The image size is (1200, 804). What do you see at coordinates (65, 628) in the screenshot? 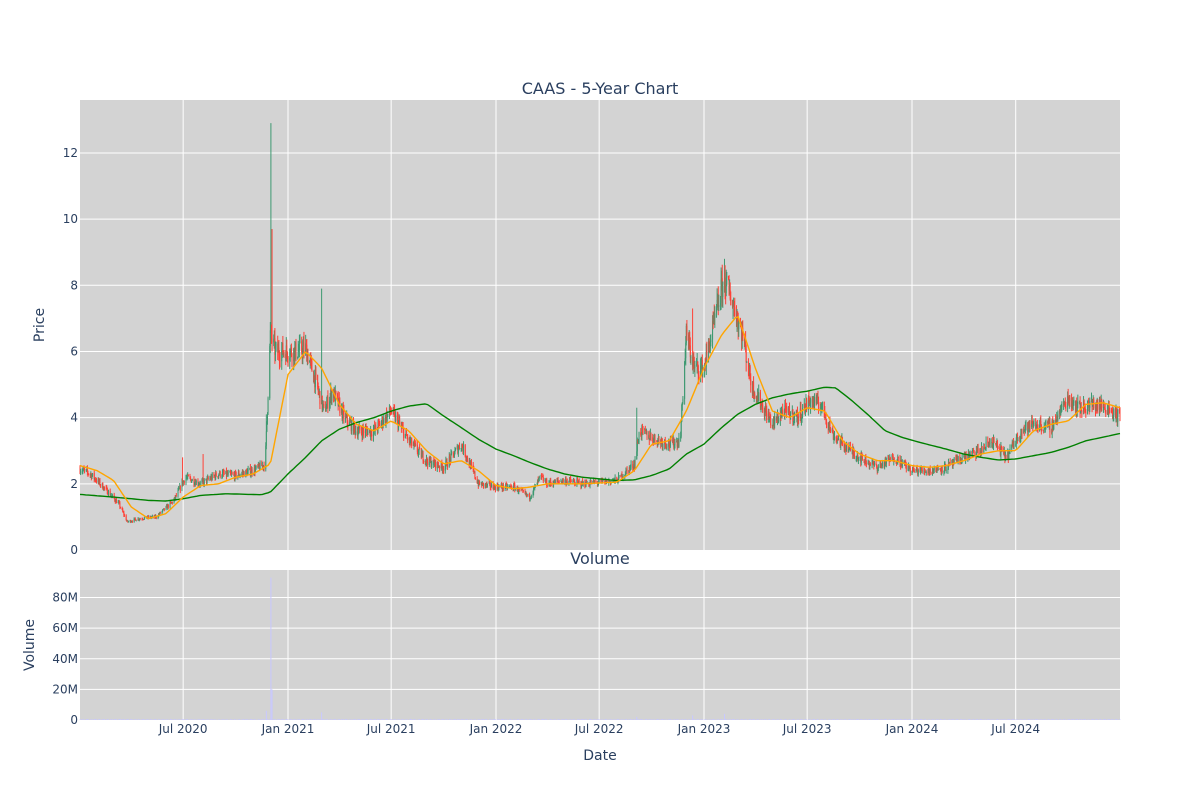
I see `volume-y-tick-label: 60M` at bounding box center [65, 628].